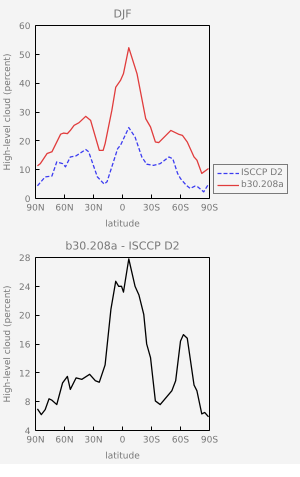 The width and height of the screenshot is (300, 477). Describe the element at coordinates (262, 173) in the screenshot. I see `legend-label: ISCCP D2` at that location.